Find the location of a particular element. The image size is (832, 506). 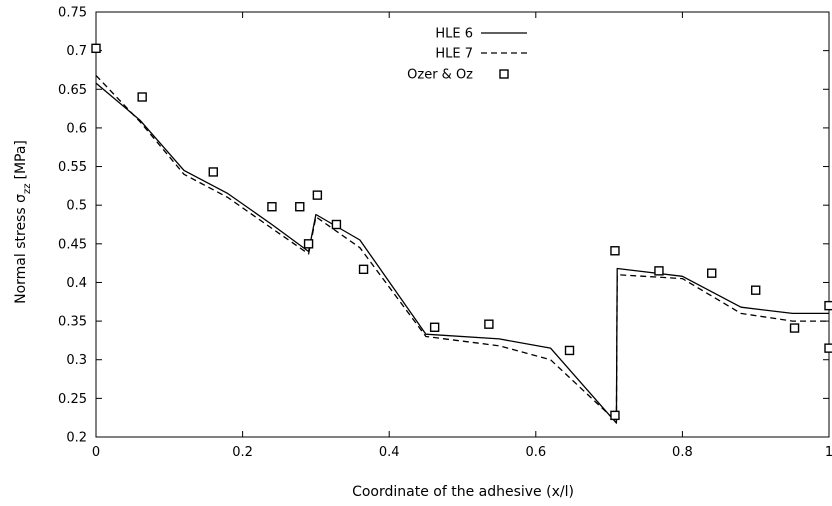

legend-label: Ozer & Oz is located at coordinates (440, 75).